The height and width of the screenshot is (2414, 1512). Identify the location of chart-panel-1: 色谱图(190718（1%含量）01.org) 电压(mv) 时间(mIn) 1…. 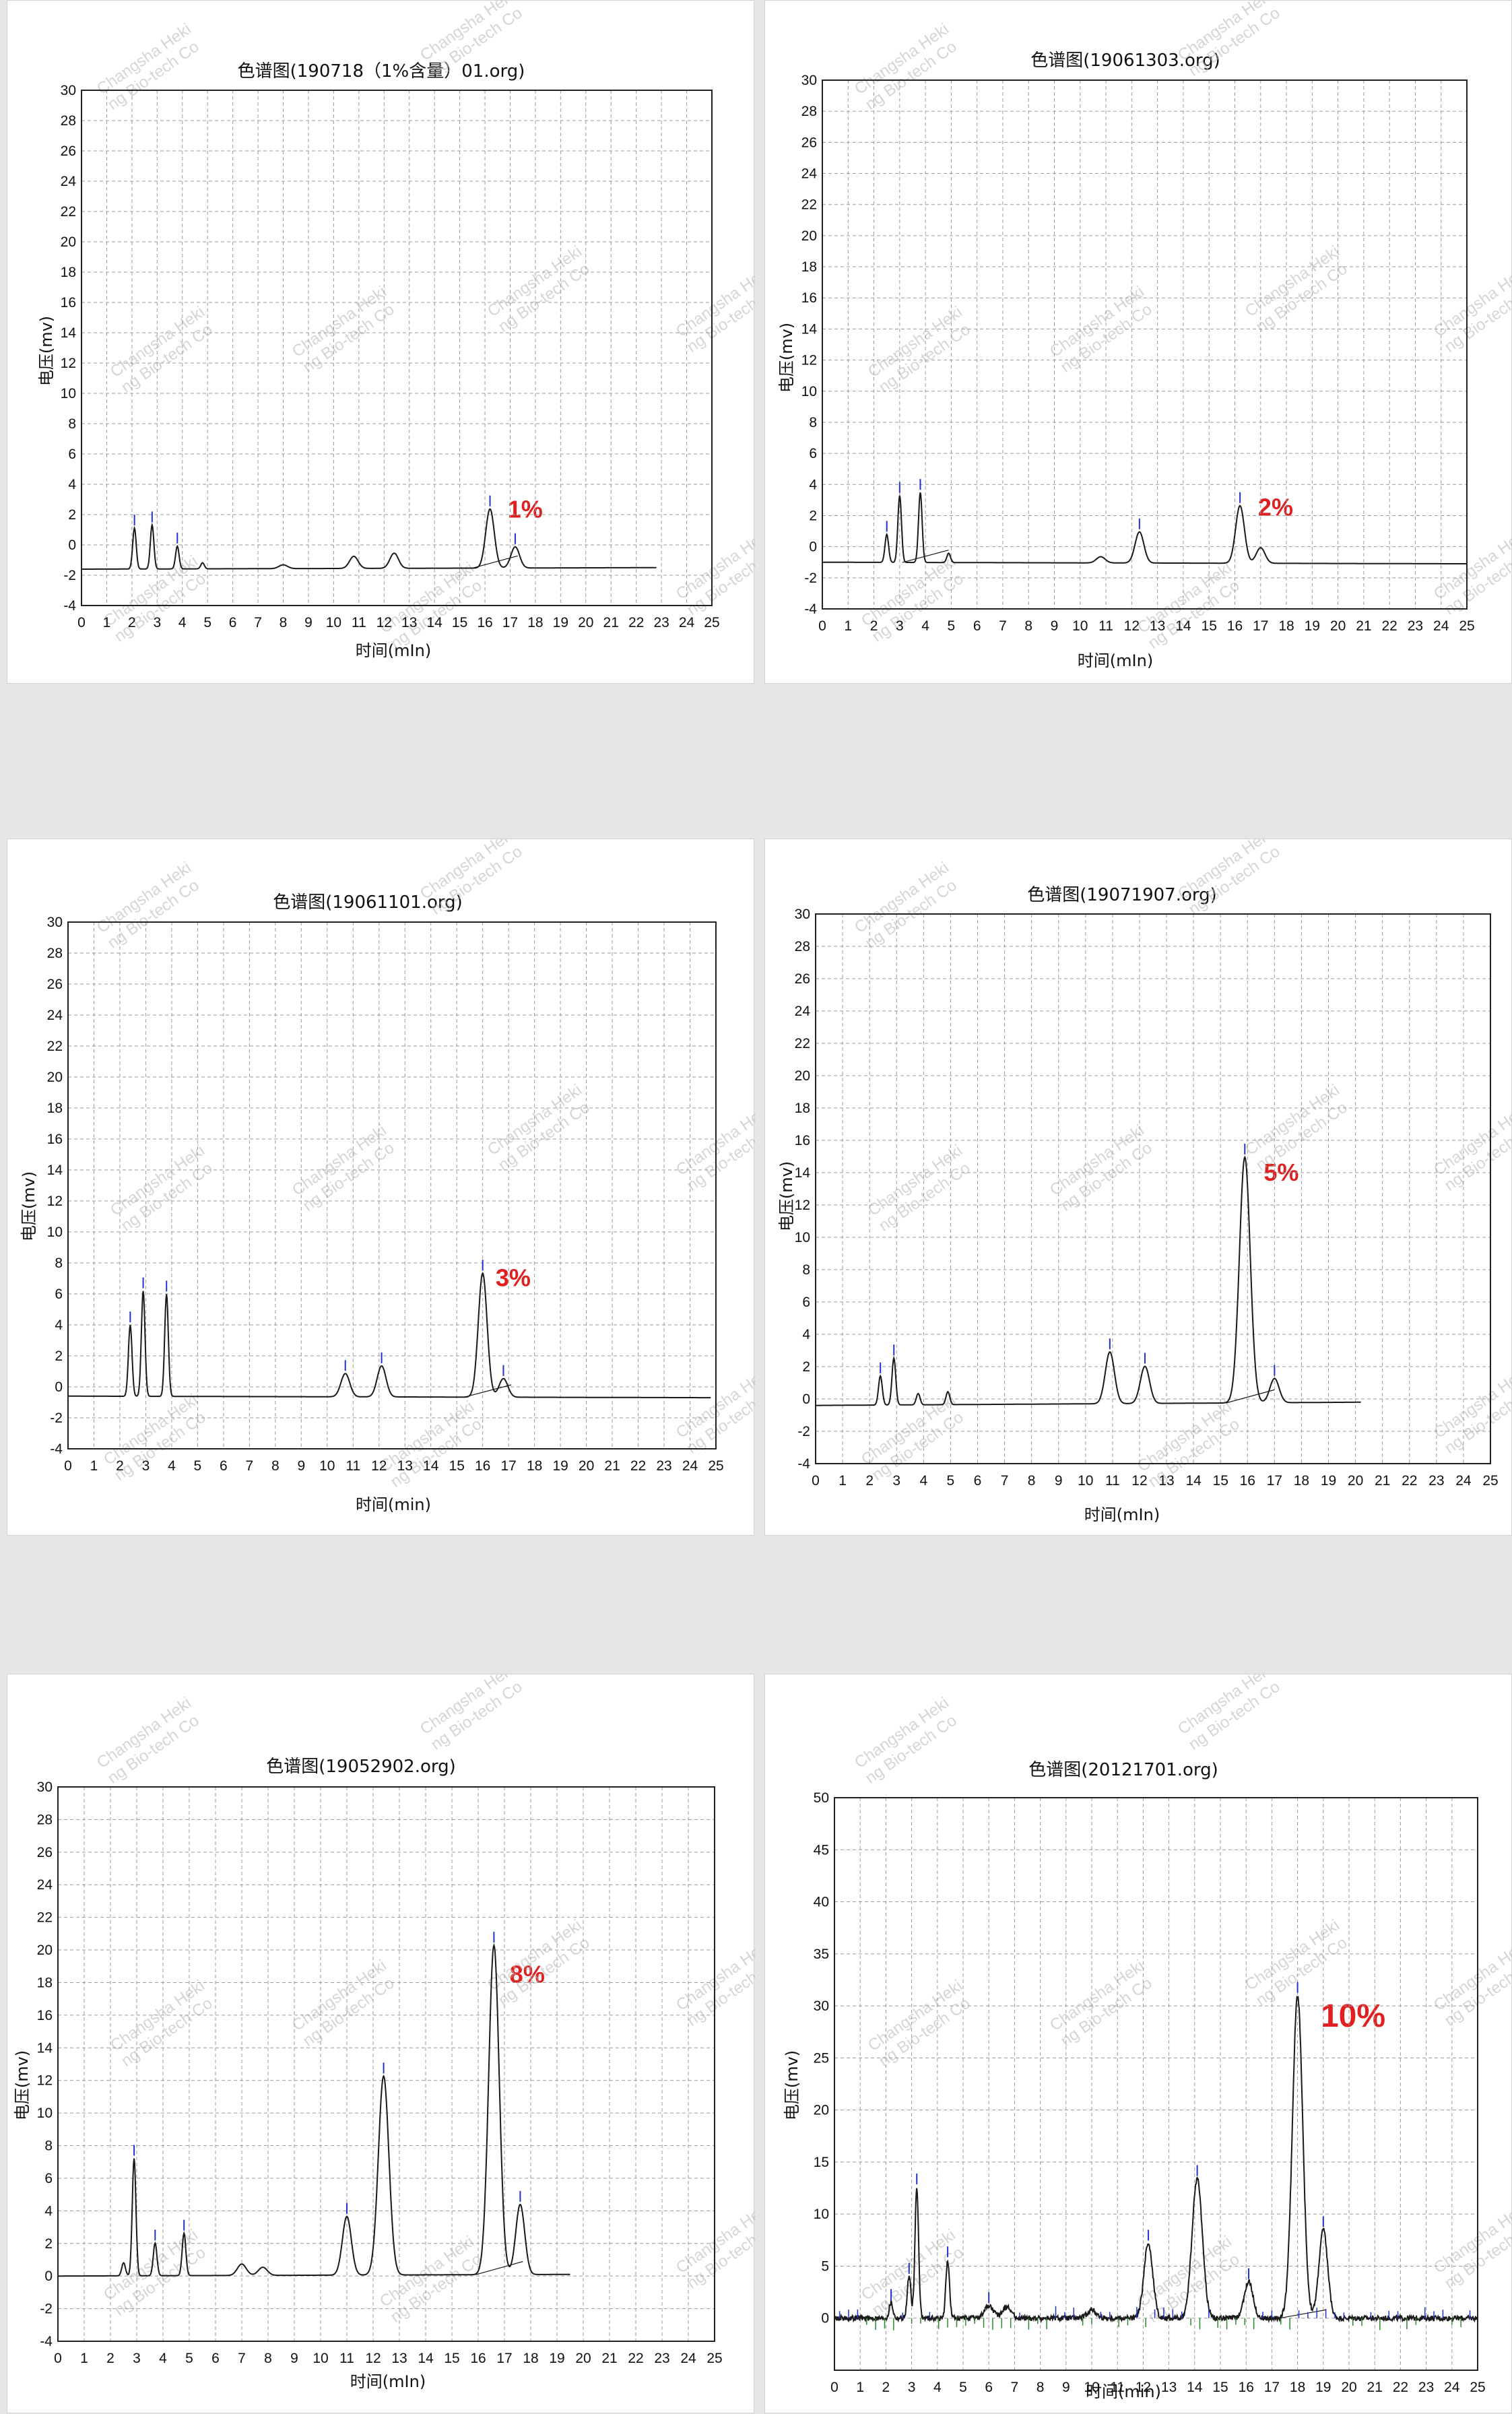
(381, 342).